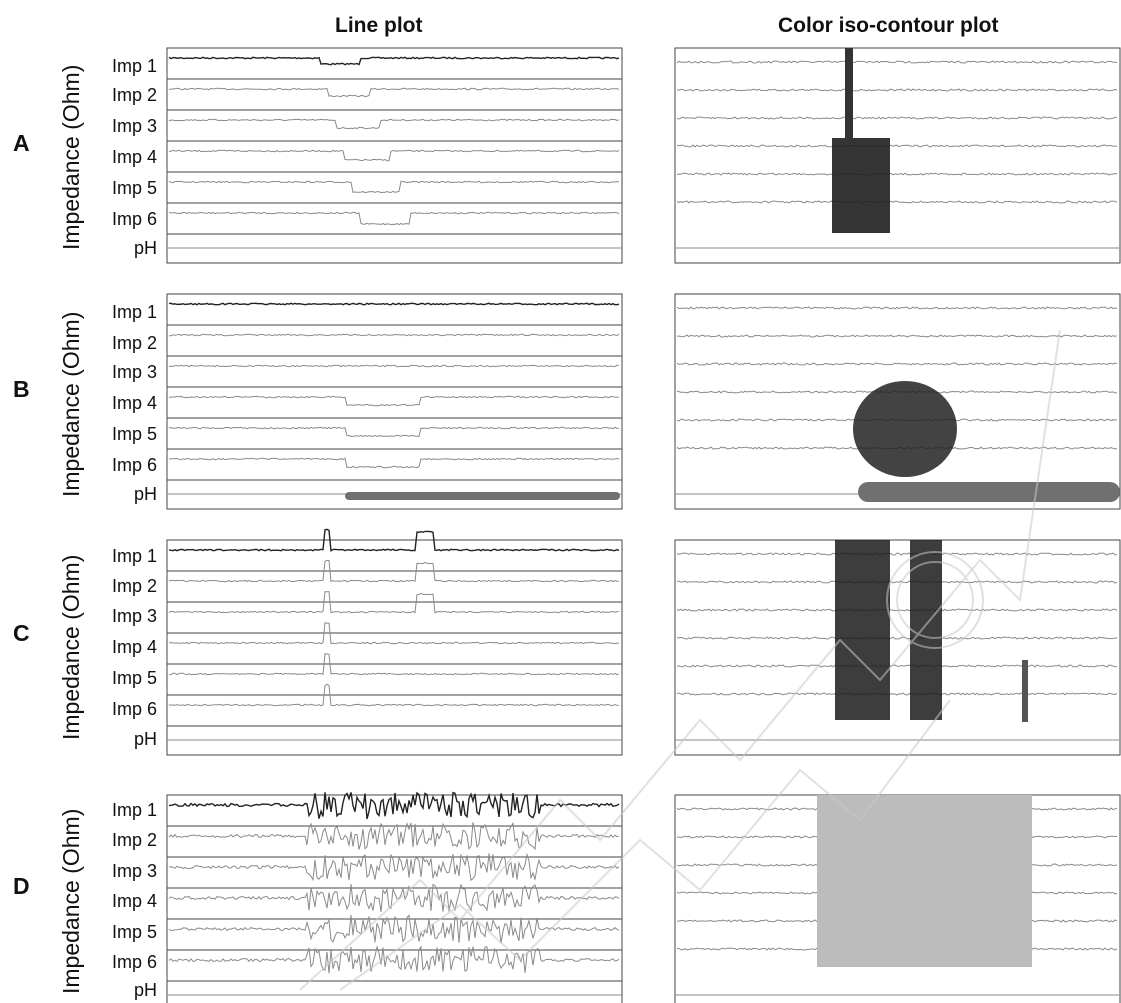 The image size is (1121, 1003). Describe the element at coordinates (924, 881) in the screenshot. I see `contour-mixed-region` at that location.